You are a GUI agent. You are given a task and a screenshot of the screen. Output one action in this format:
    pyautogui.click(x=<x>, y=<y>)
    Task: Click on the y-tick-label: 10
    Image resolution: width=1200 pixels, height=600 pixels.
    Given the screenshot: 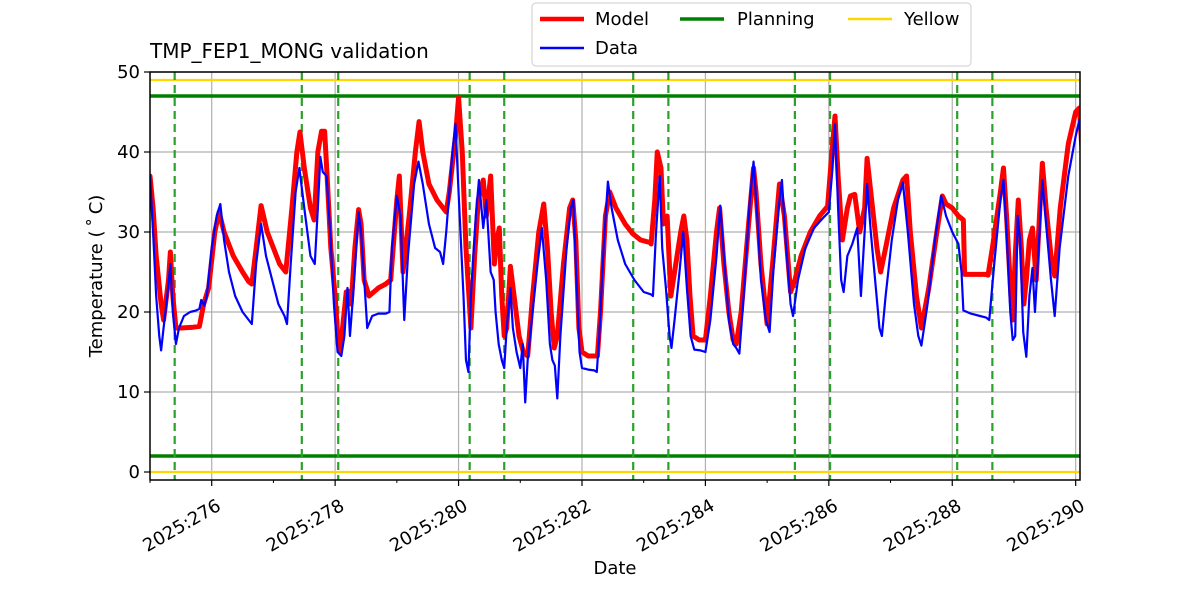 What is the action you would take?
    pyautogui.click(x=128, y=392)
    